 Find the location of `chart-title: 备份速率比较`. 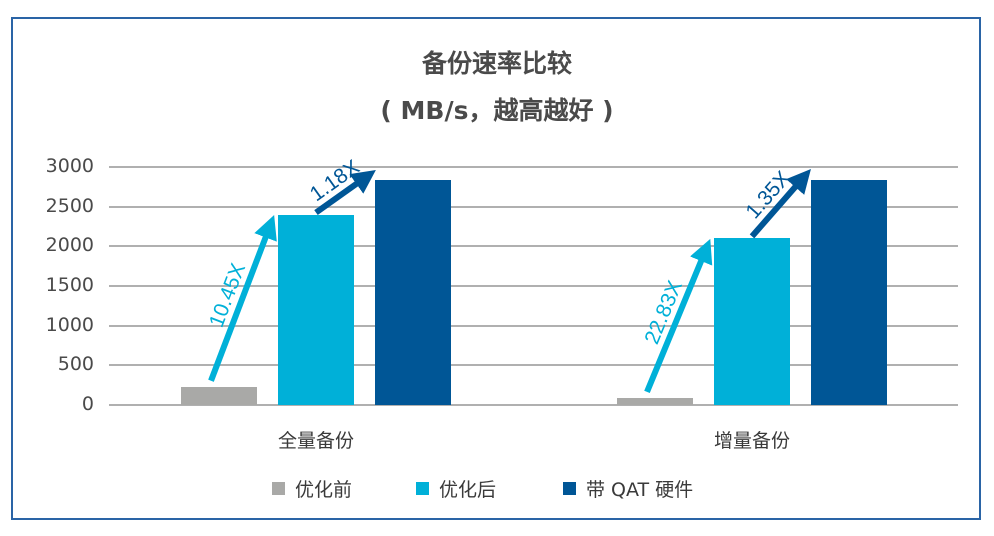

chart-title: 备份速率比较 is located at coordinates (496, 63).